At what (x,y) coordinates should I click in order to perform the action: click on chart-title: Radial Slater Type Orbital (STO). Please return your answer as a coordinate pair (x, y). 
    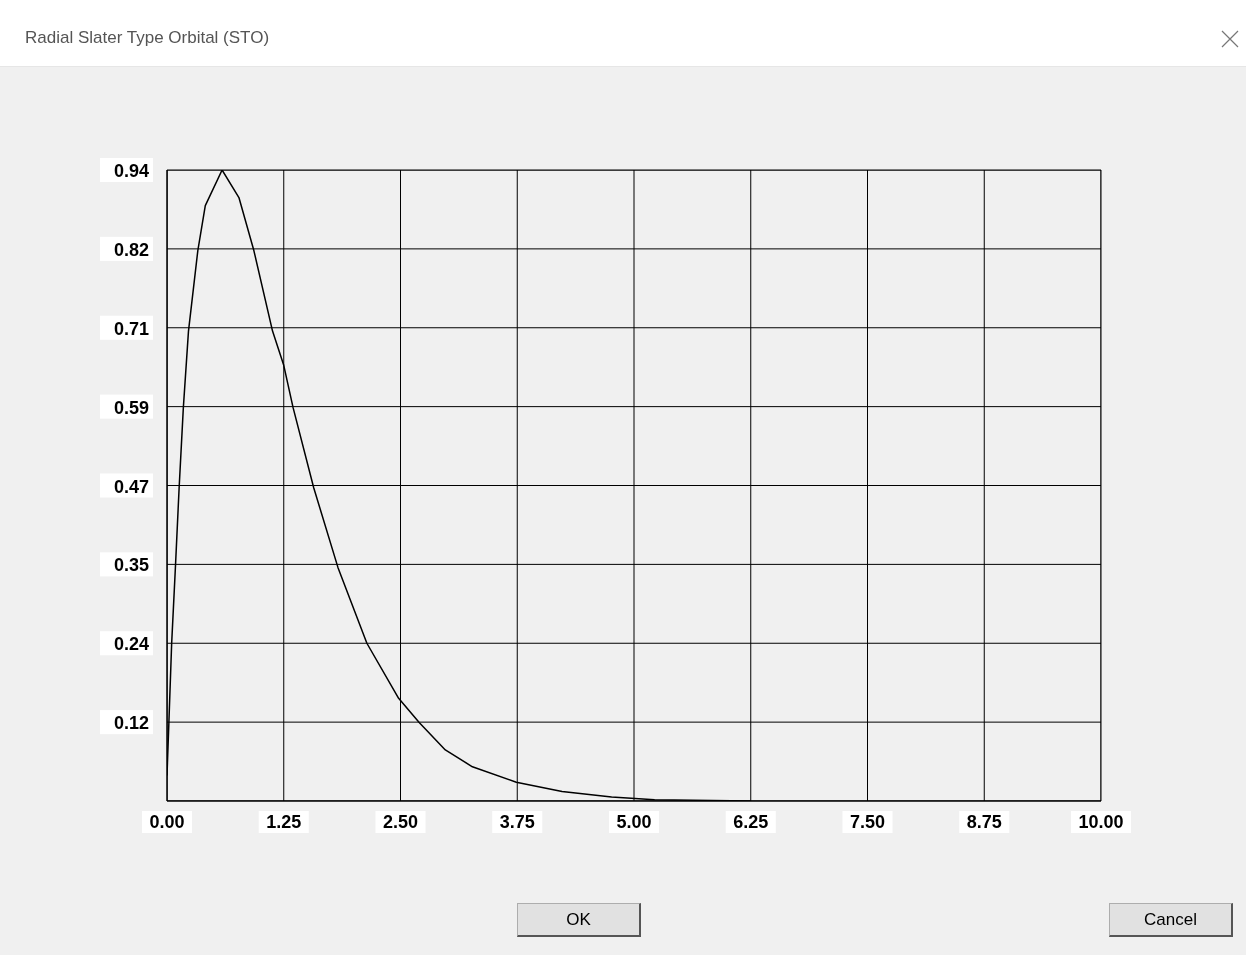
    Looking at the image, I should click on (147, 38).